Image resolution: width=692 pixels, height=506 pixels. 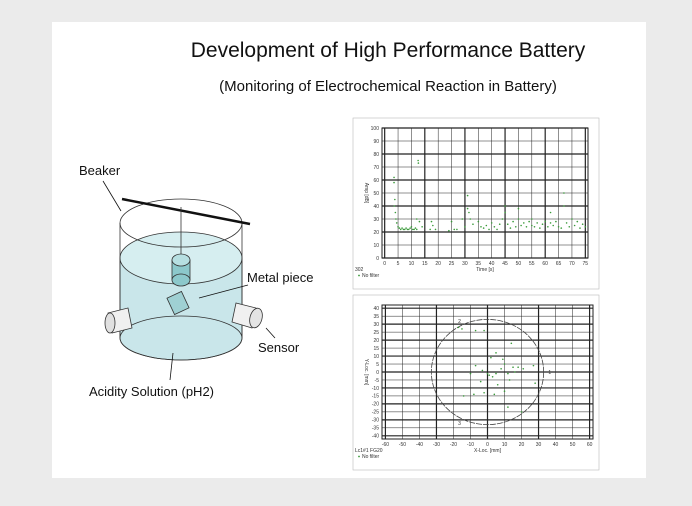 I want to click on y-tick-label: 35, so click(x=376, y=317).